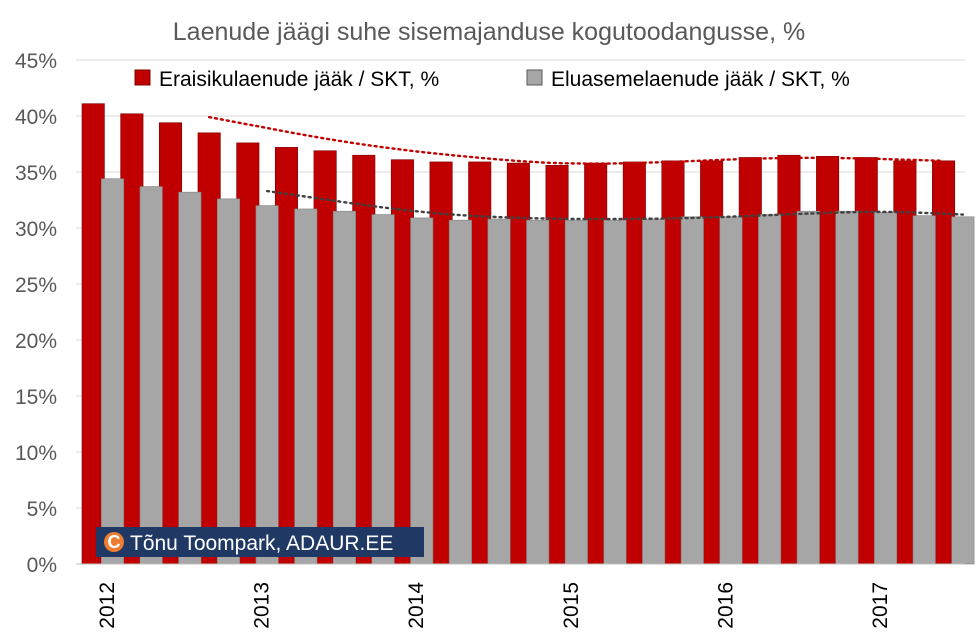 The image size is (977, 638). What do you see at coordinates (36, 397) in the screenshot?
I see `y-tick-label: 15%` at bounding box center [36, 397].